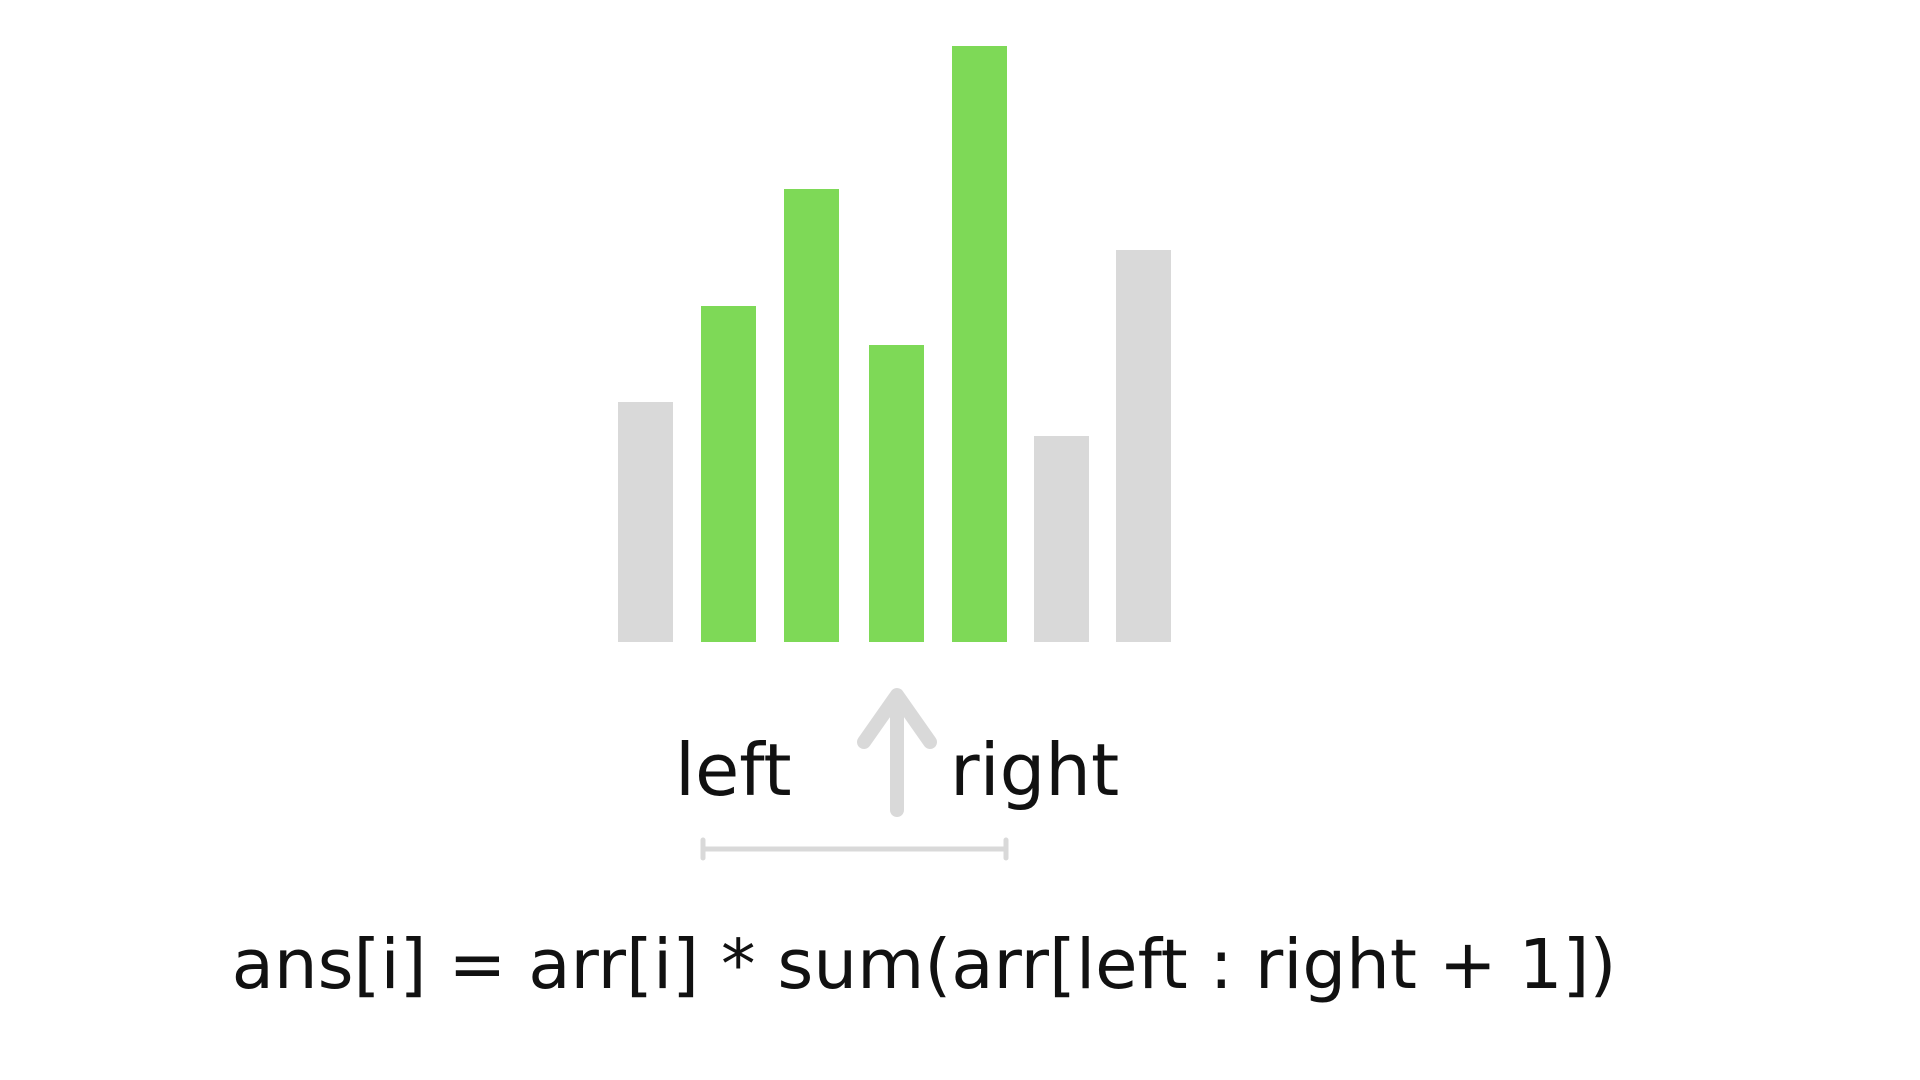  What do you see at coordinates (733, 770) in the screenshot?
I see `left-label: left` at bounding box center [733, 770].